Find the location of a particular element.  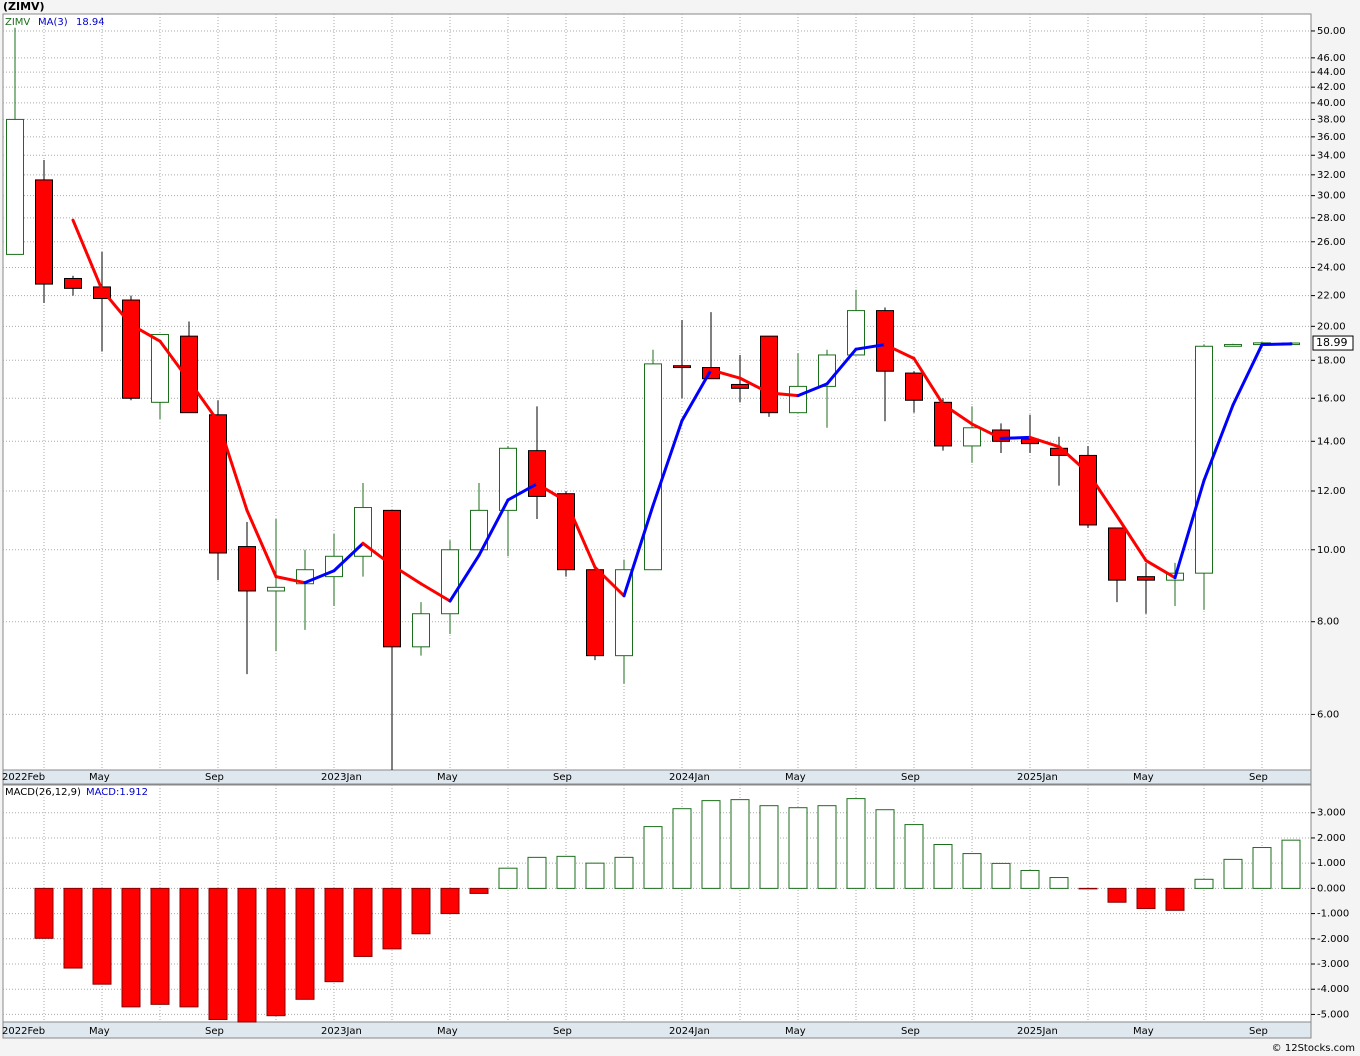

y-tick-label: 14.00 is located at coordinates (1331, 441).